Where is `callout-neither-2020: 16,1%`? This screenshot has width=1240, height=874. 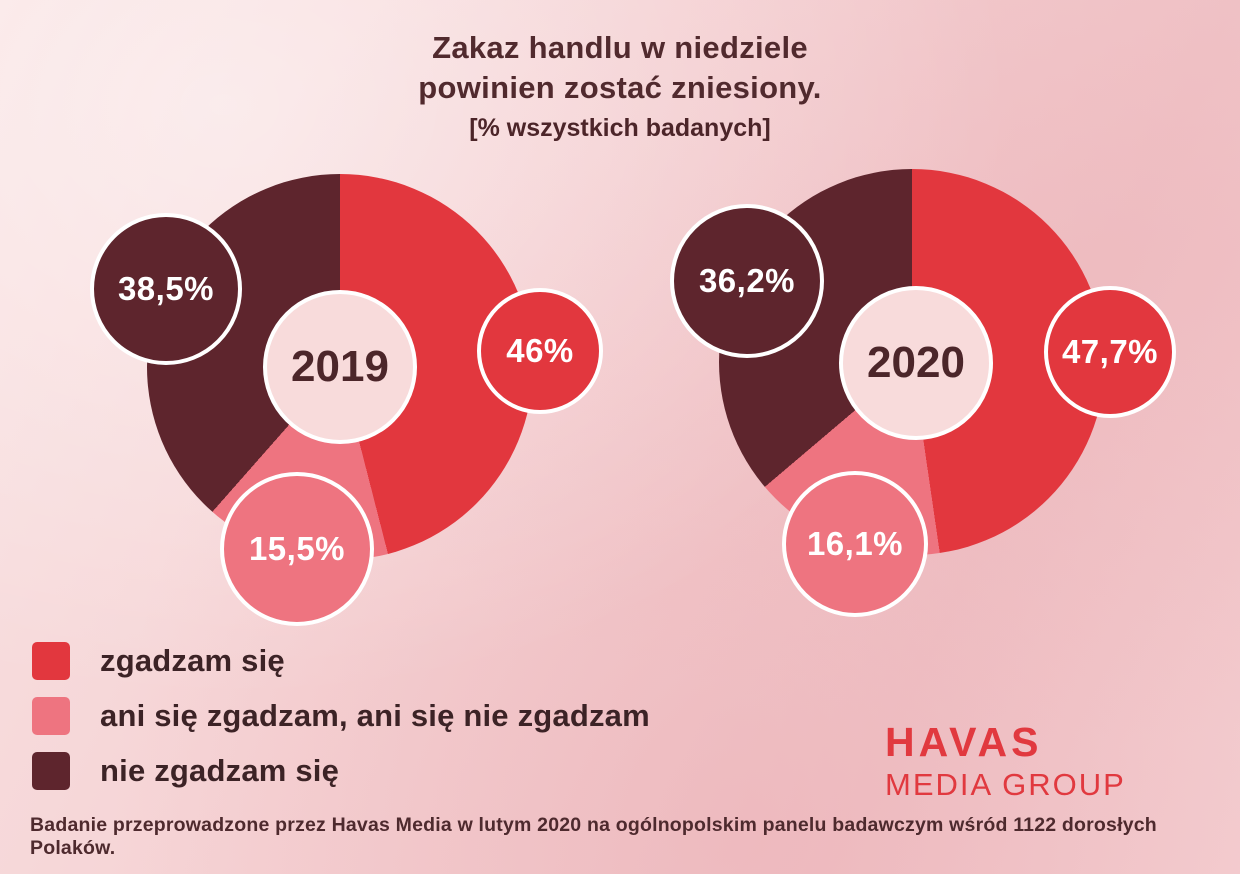 callout-neither-2020: 16,1% is located at coordinates (855, 544).